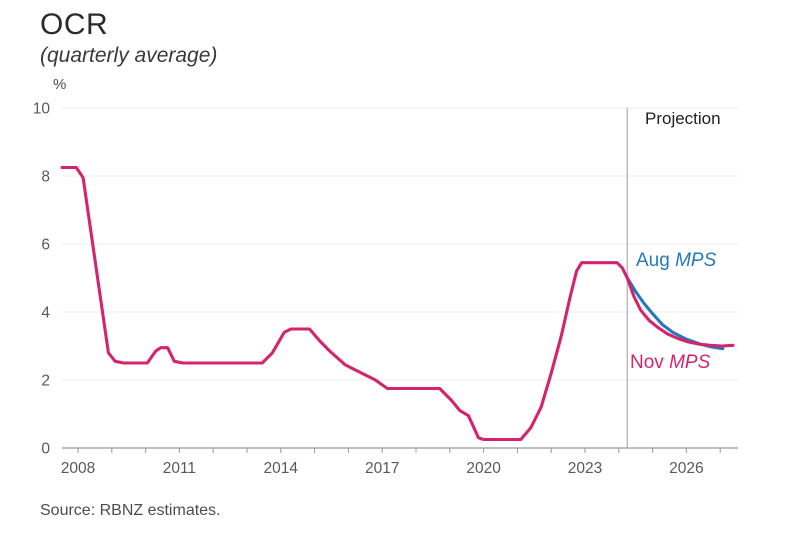  What do you see at coordinates (696, 260) in the screenshot?
I see `aug-mps-label-suffix: MPS` at bounding box center [696, 260].